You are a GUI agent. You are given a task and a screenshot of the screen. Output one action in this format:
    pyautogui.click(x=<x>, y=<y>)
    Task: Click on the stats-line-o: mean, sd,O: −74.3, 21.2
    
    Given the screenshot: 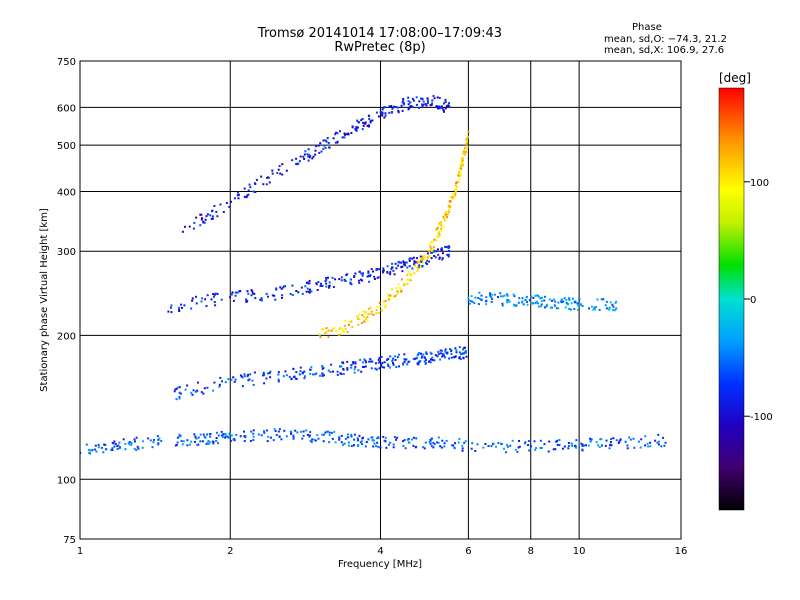 What is the action you would take?
    pyautogui.click(x=665, y=39)
    